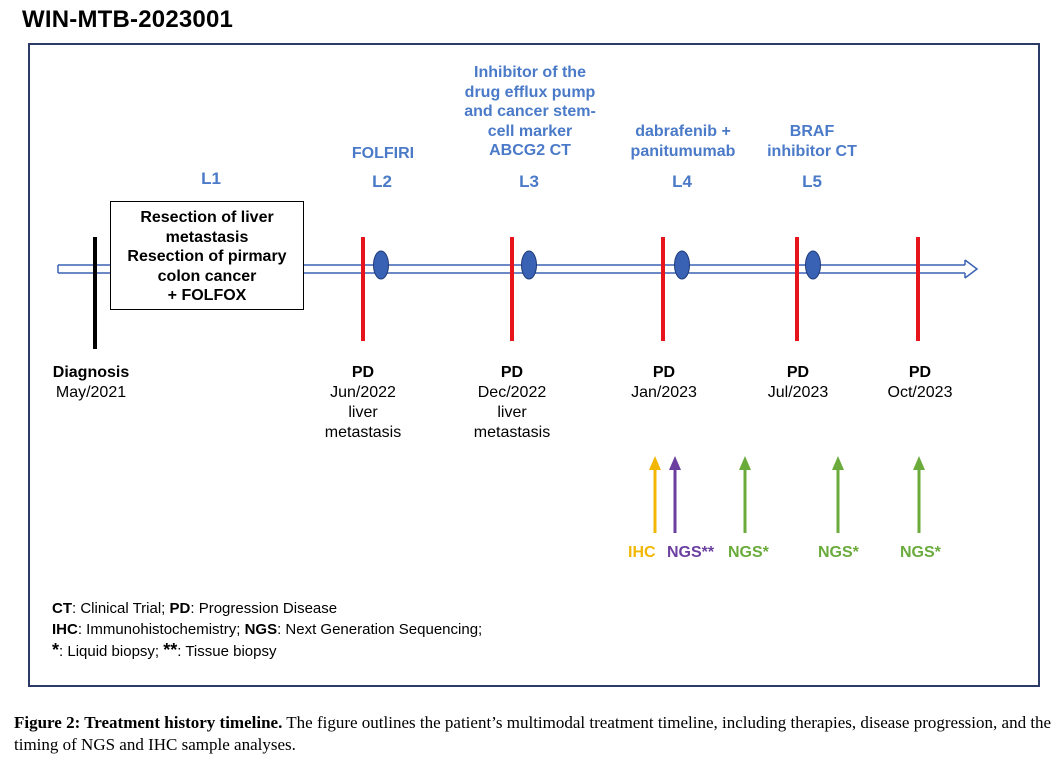 This screenshot has width=1060, height=763. Describe the element at coordinates (798, 383) in the screenshot. I see `event-pd-4: PD Jul/2023` at that location.